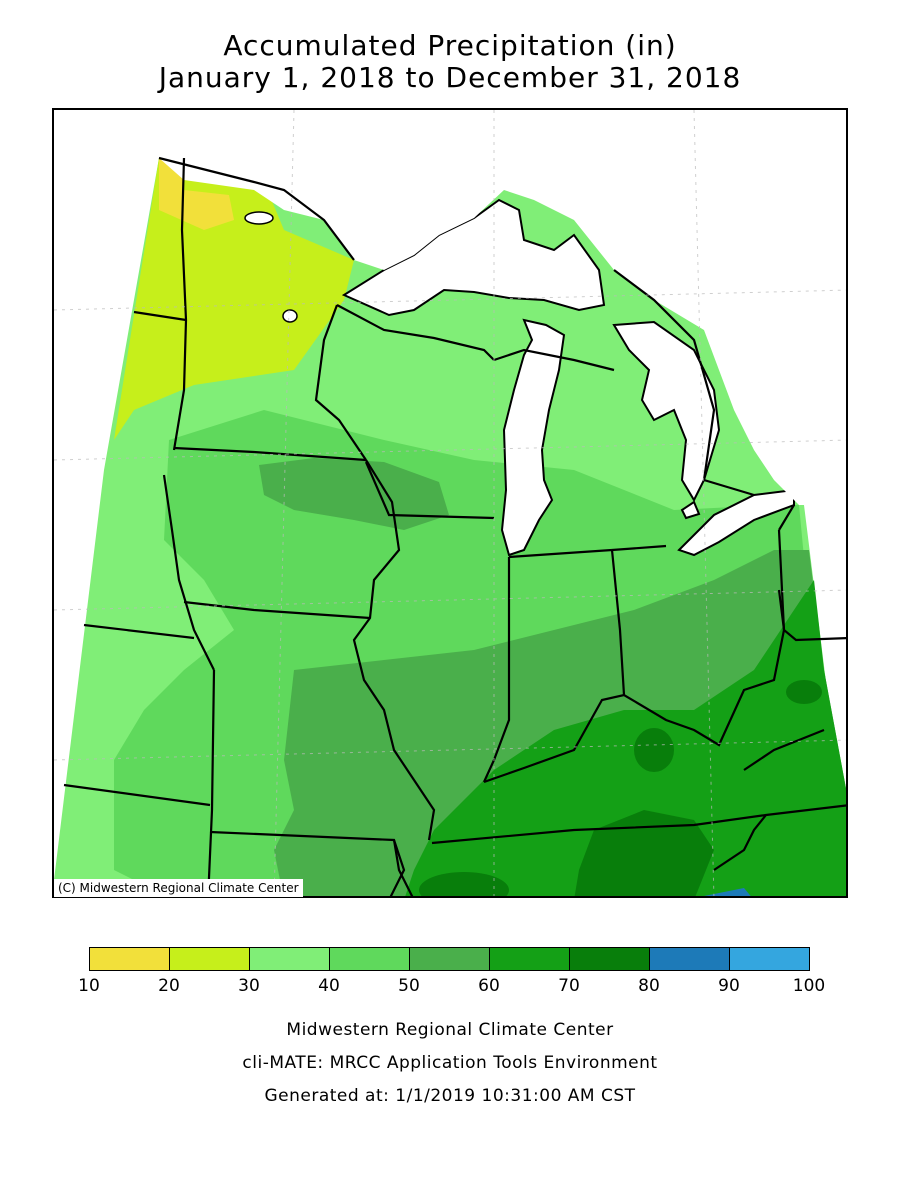 This screenshot has height=1200, width=900. What do you see at coordinates (639, 548) in the screenshot?
I see `border-mi-oh` at bounding box center [639, 548].